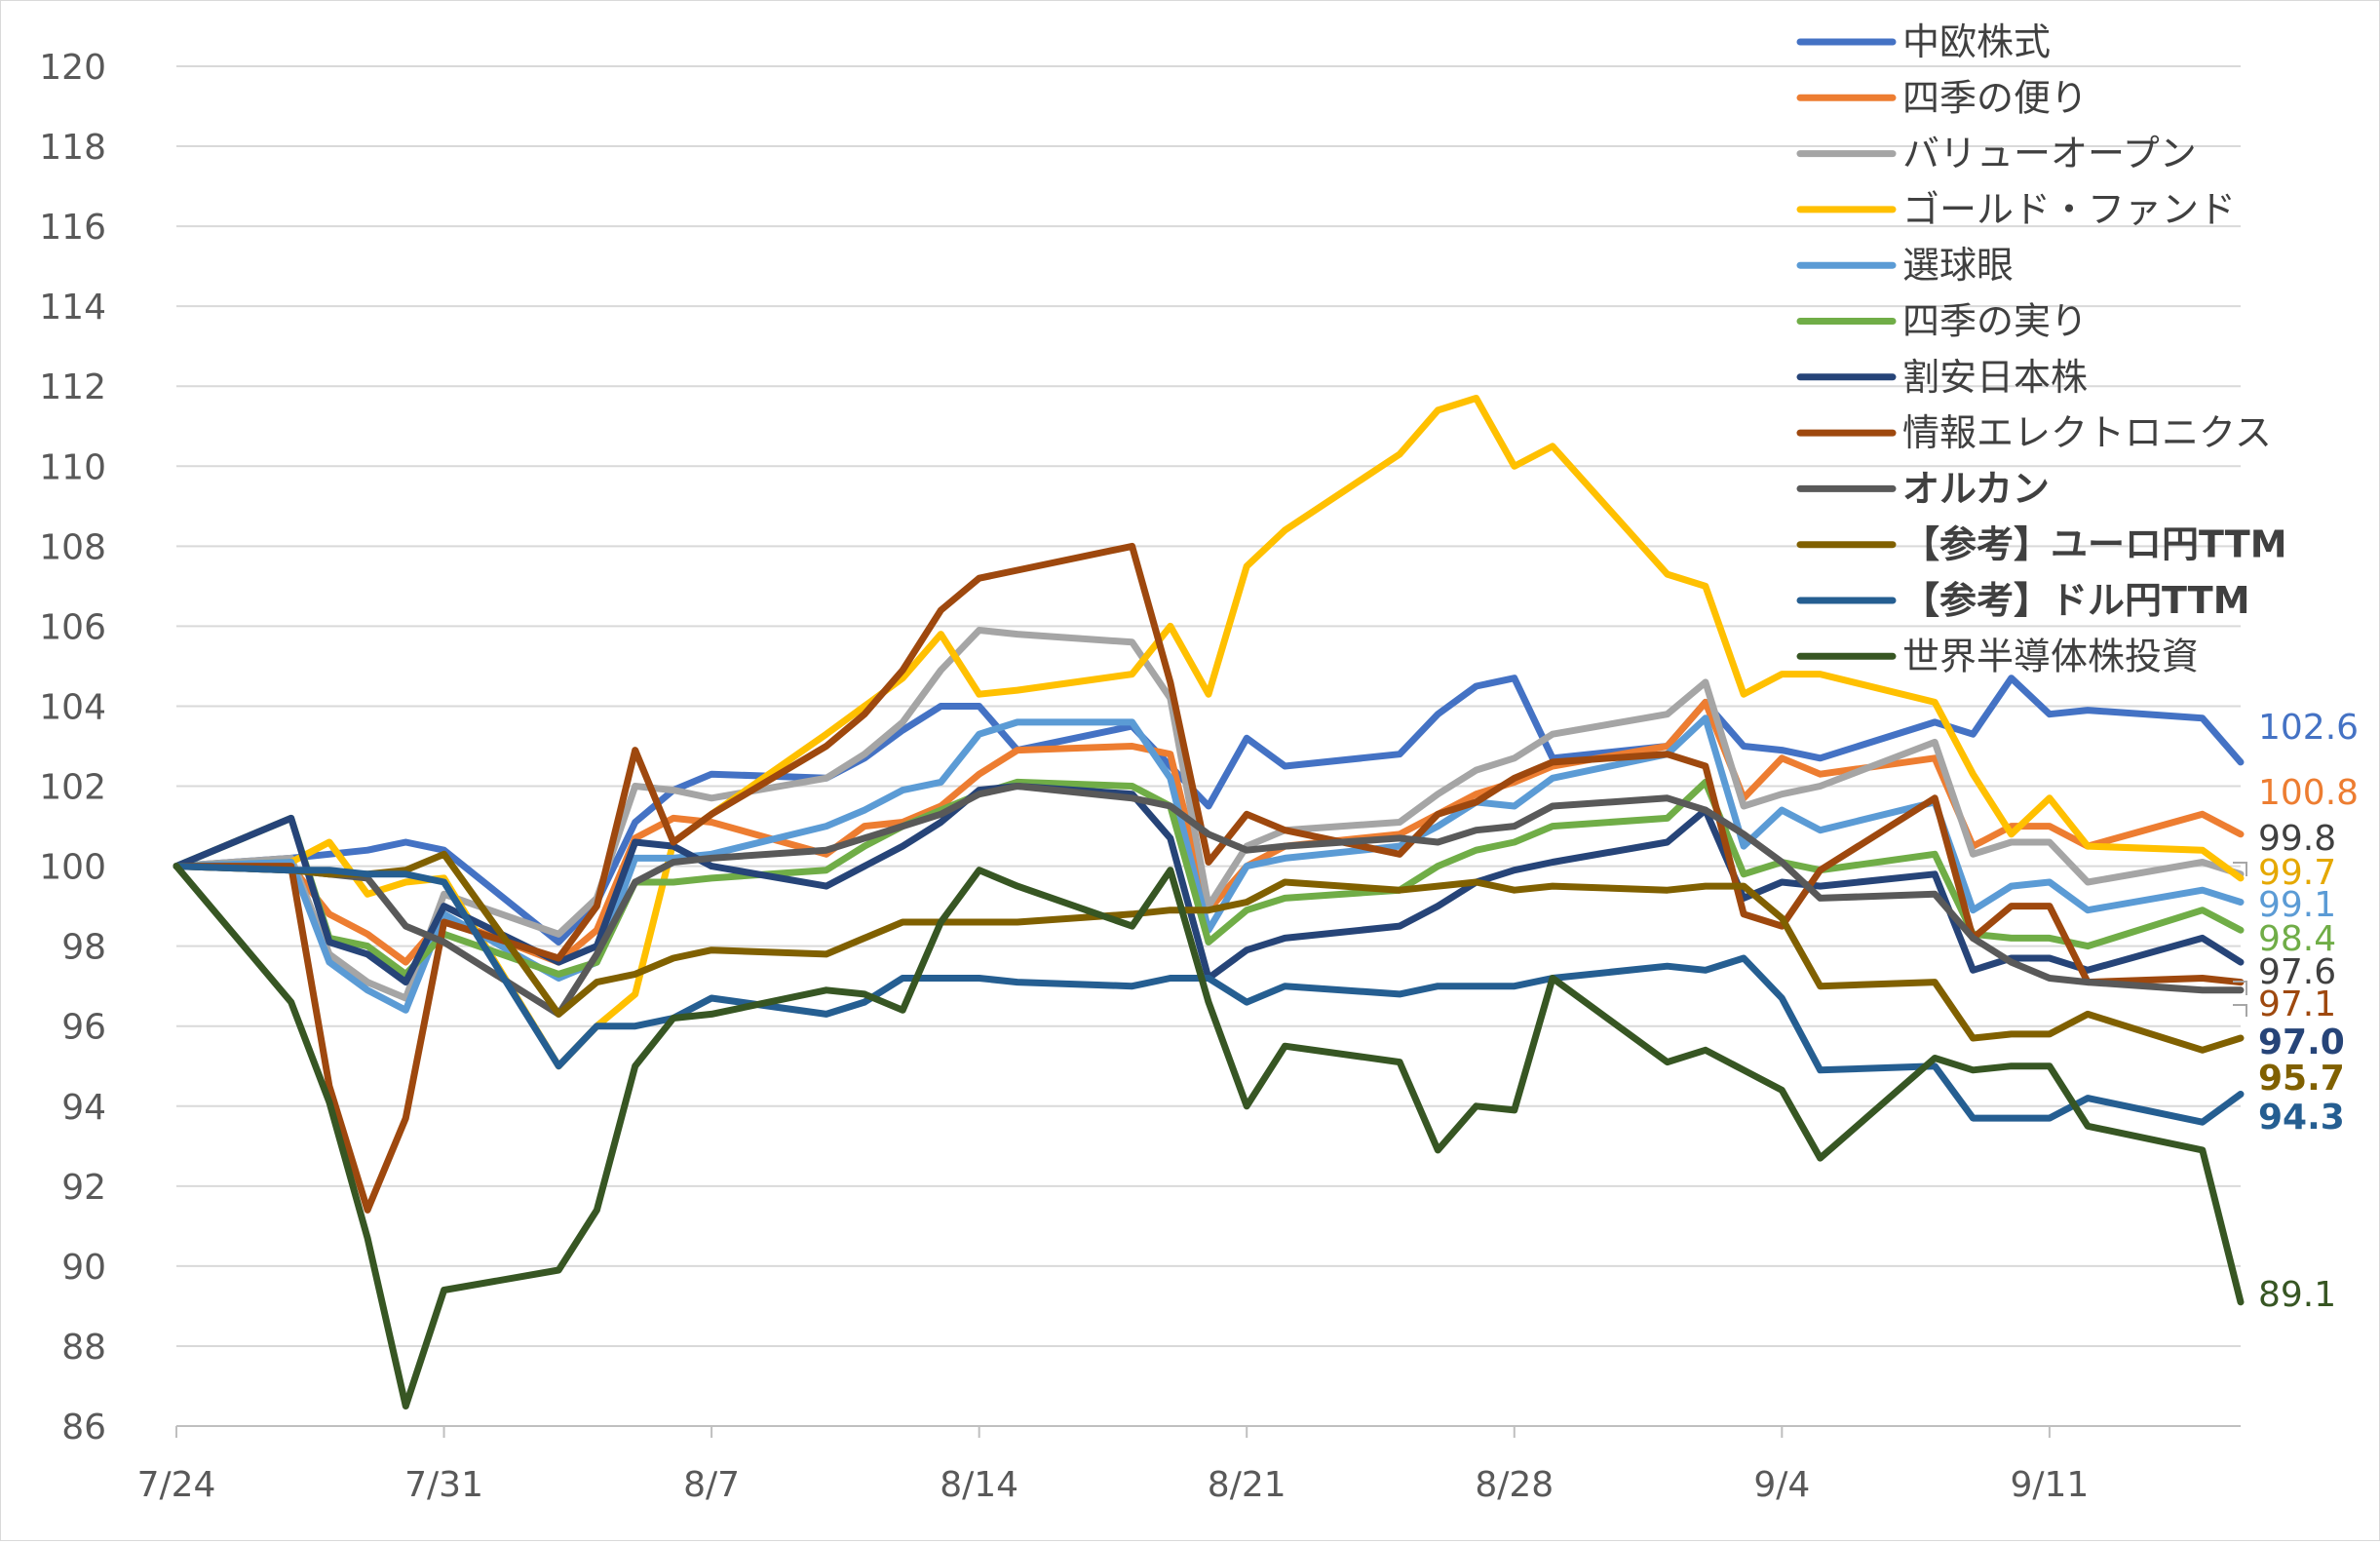 The width and height of the screenshot is (2380, 1544). I want to click on end-label-1: 100.8, so click(2308, 793).